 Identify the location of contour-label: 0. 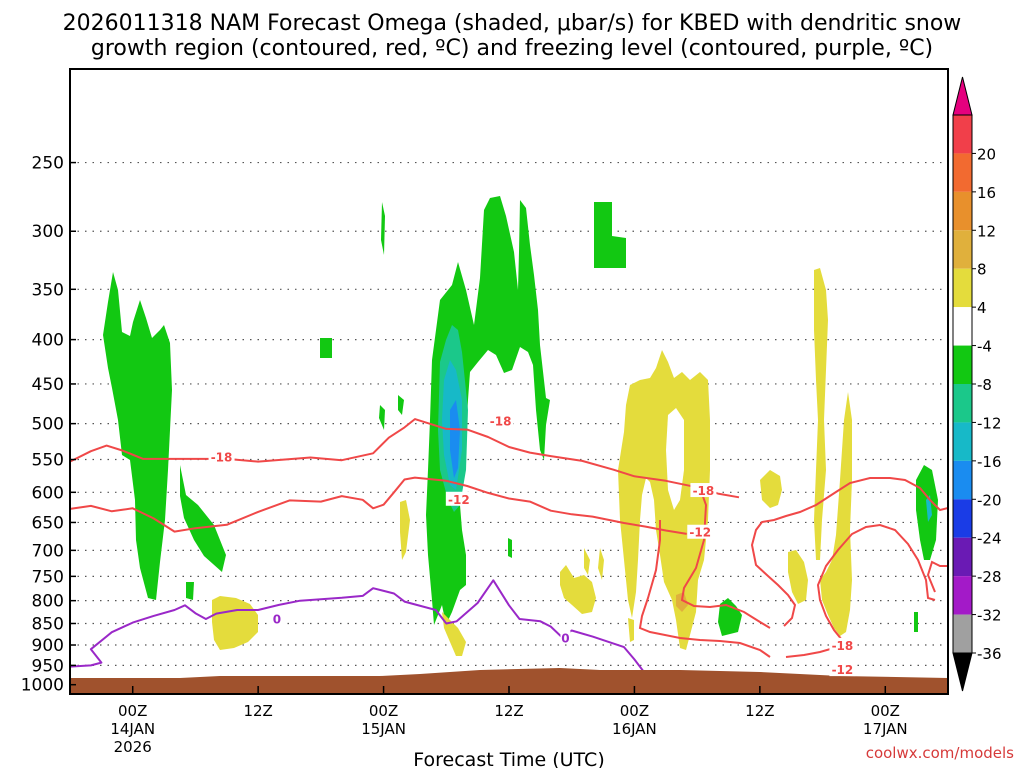
(565, 638).